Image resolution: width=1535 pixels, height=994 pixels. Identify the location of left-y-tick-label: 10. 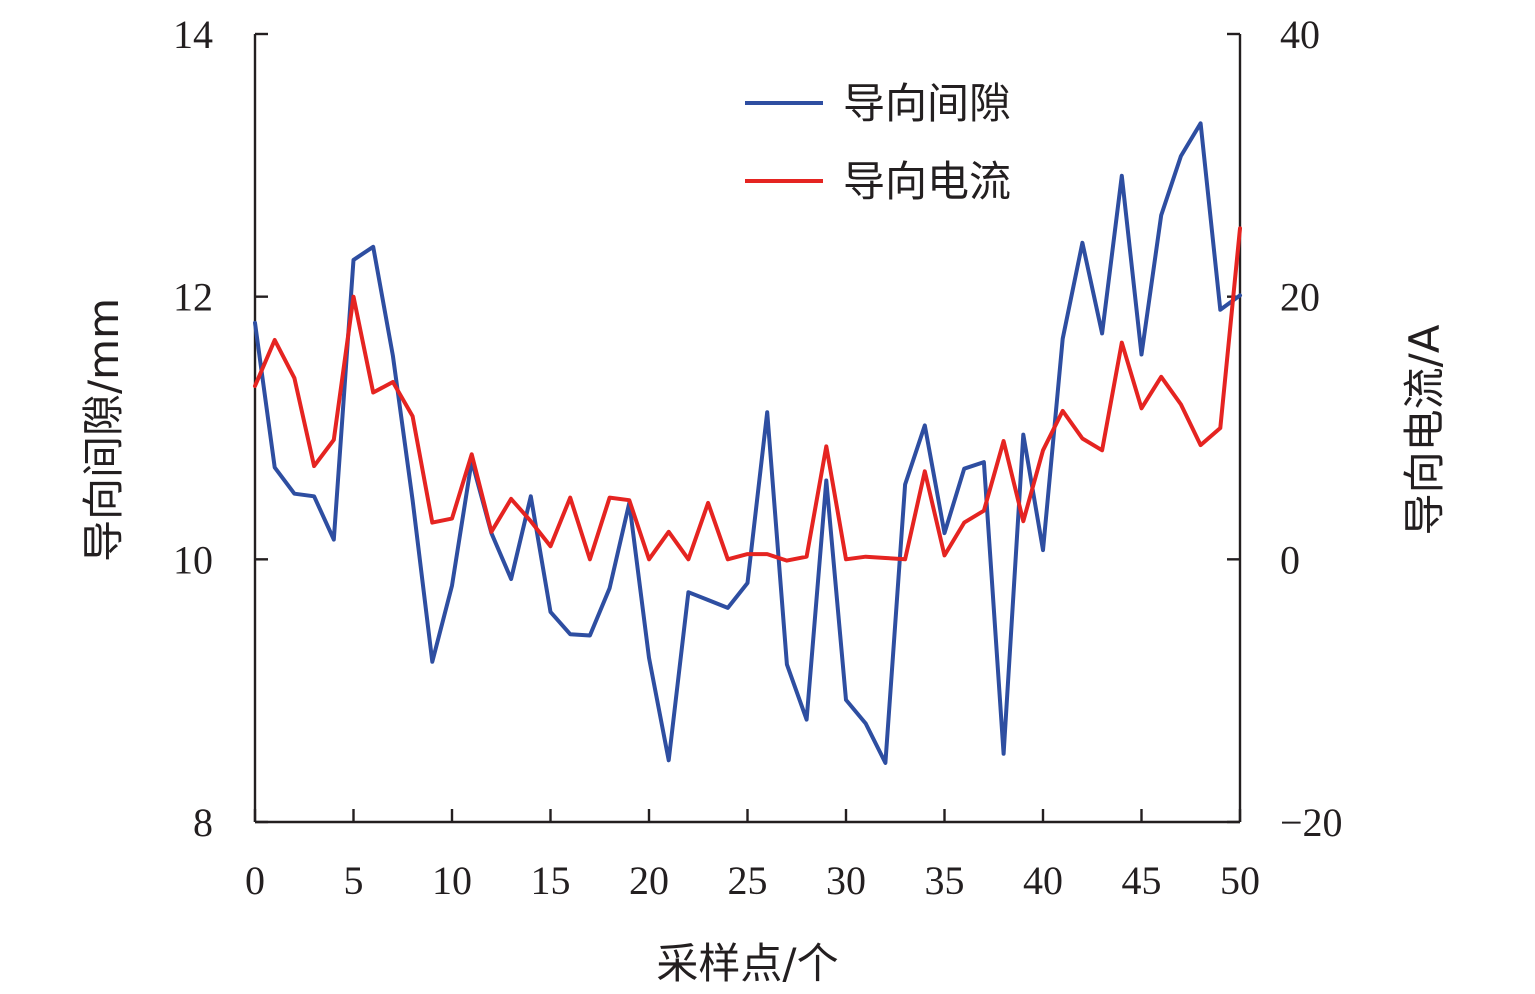
(193, 559).